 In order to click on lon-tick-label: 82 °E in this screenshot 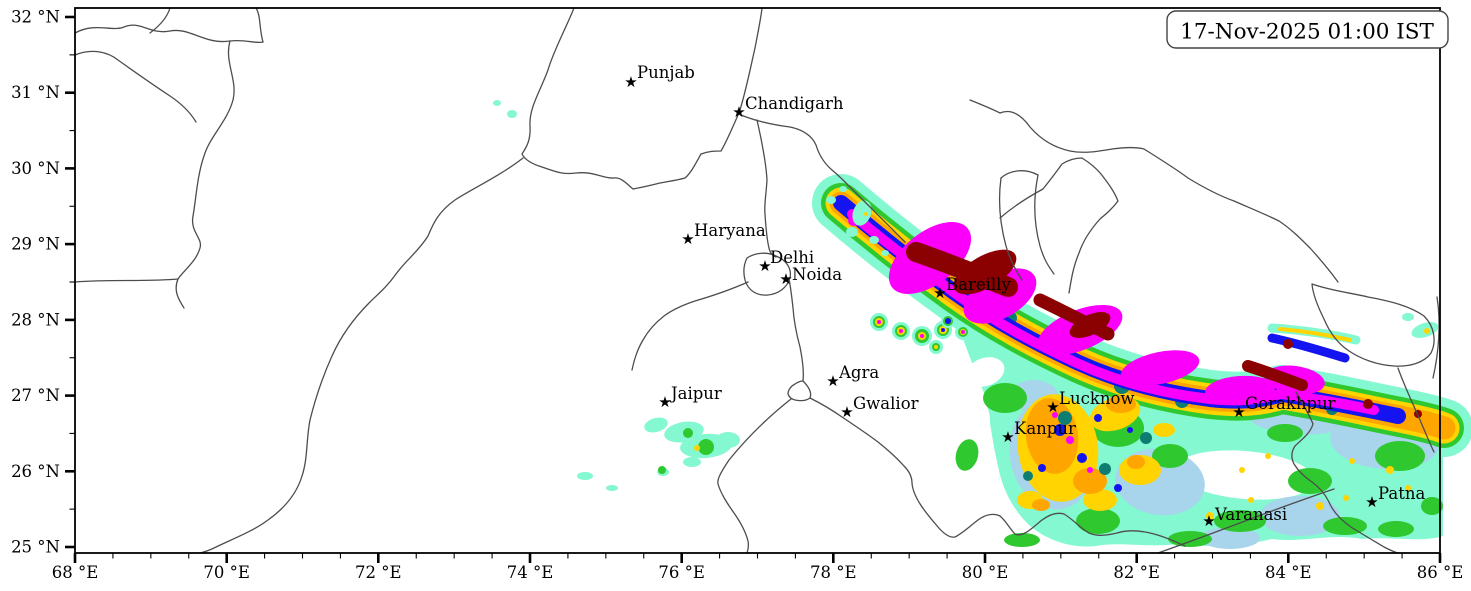, I will do `click(1136, 572)`.